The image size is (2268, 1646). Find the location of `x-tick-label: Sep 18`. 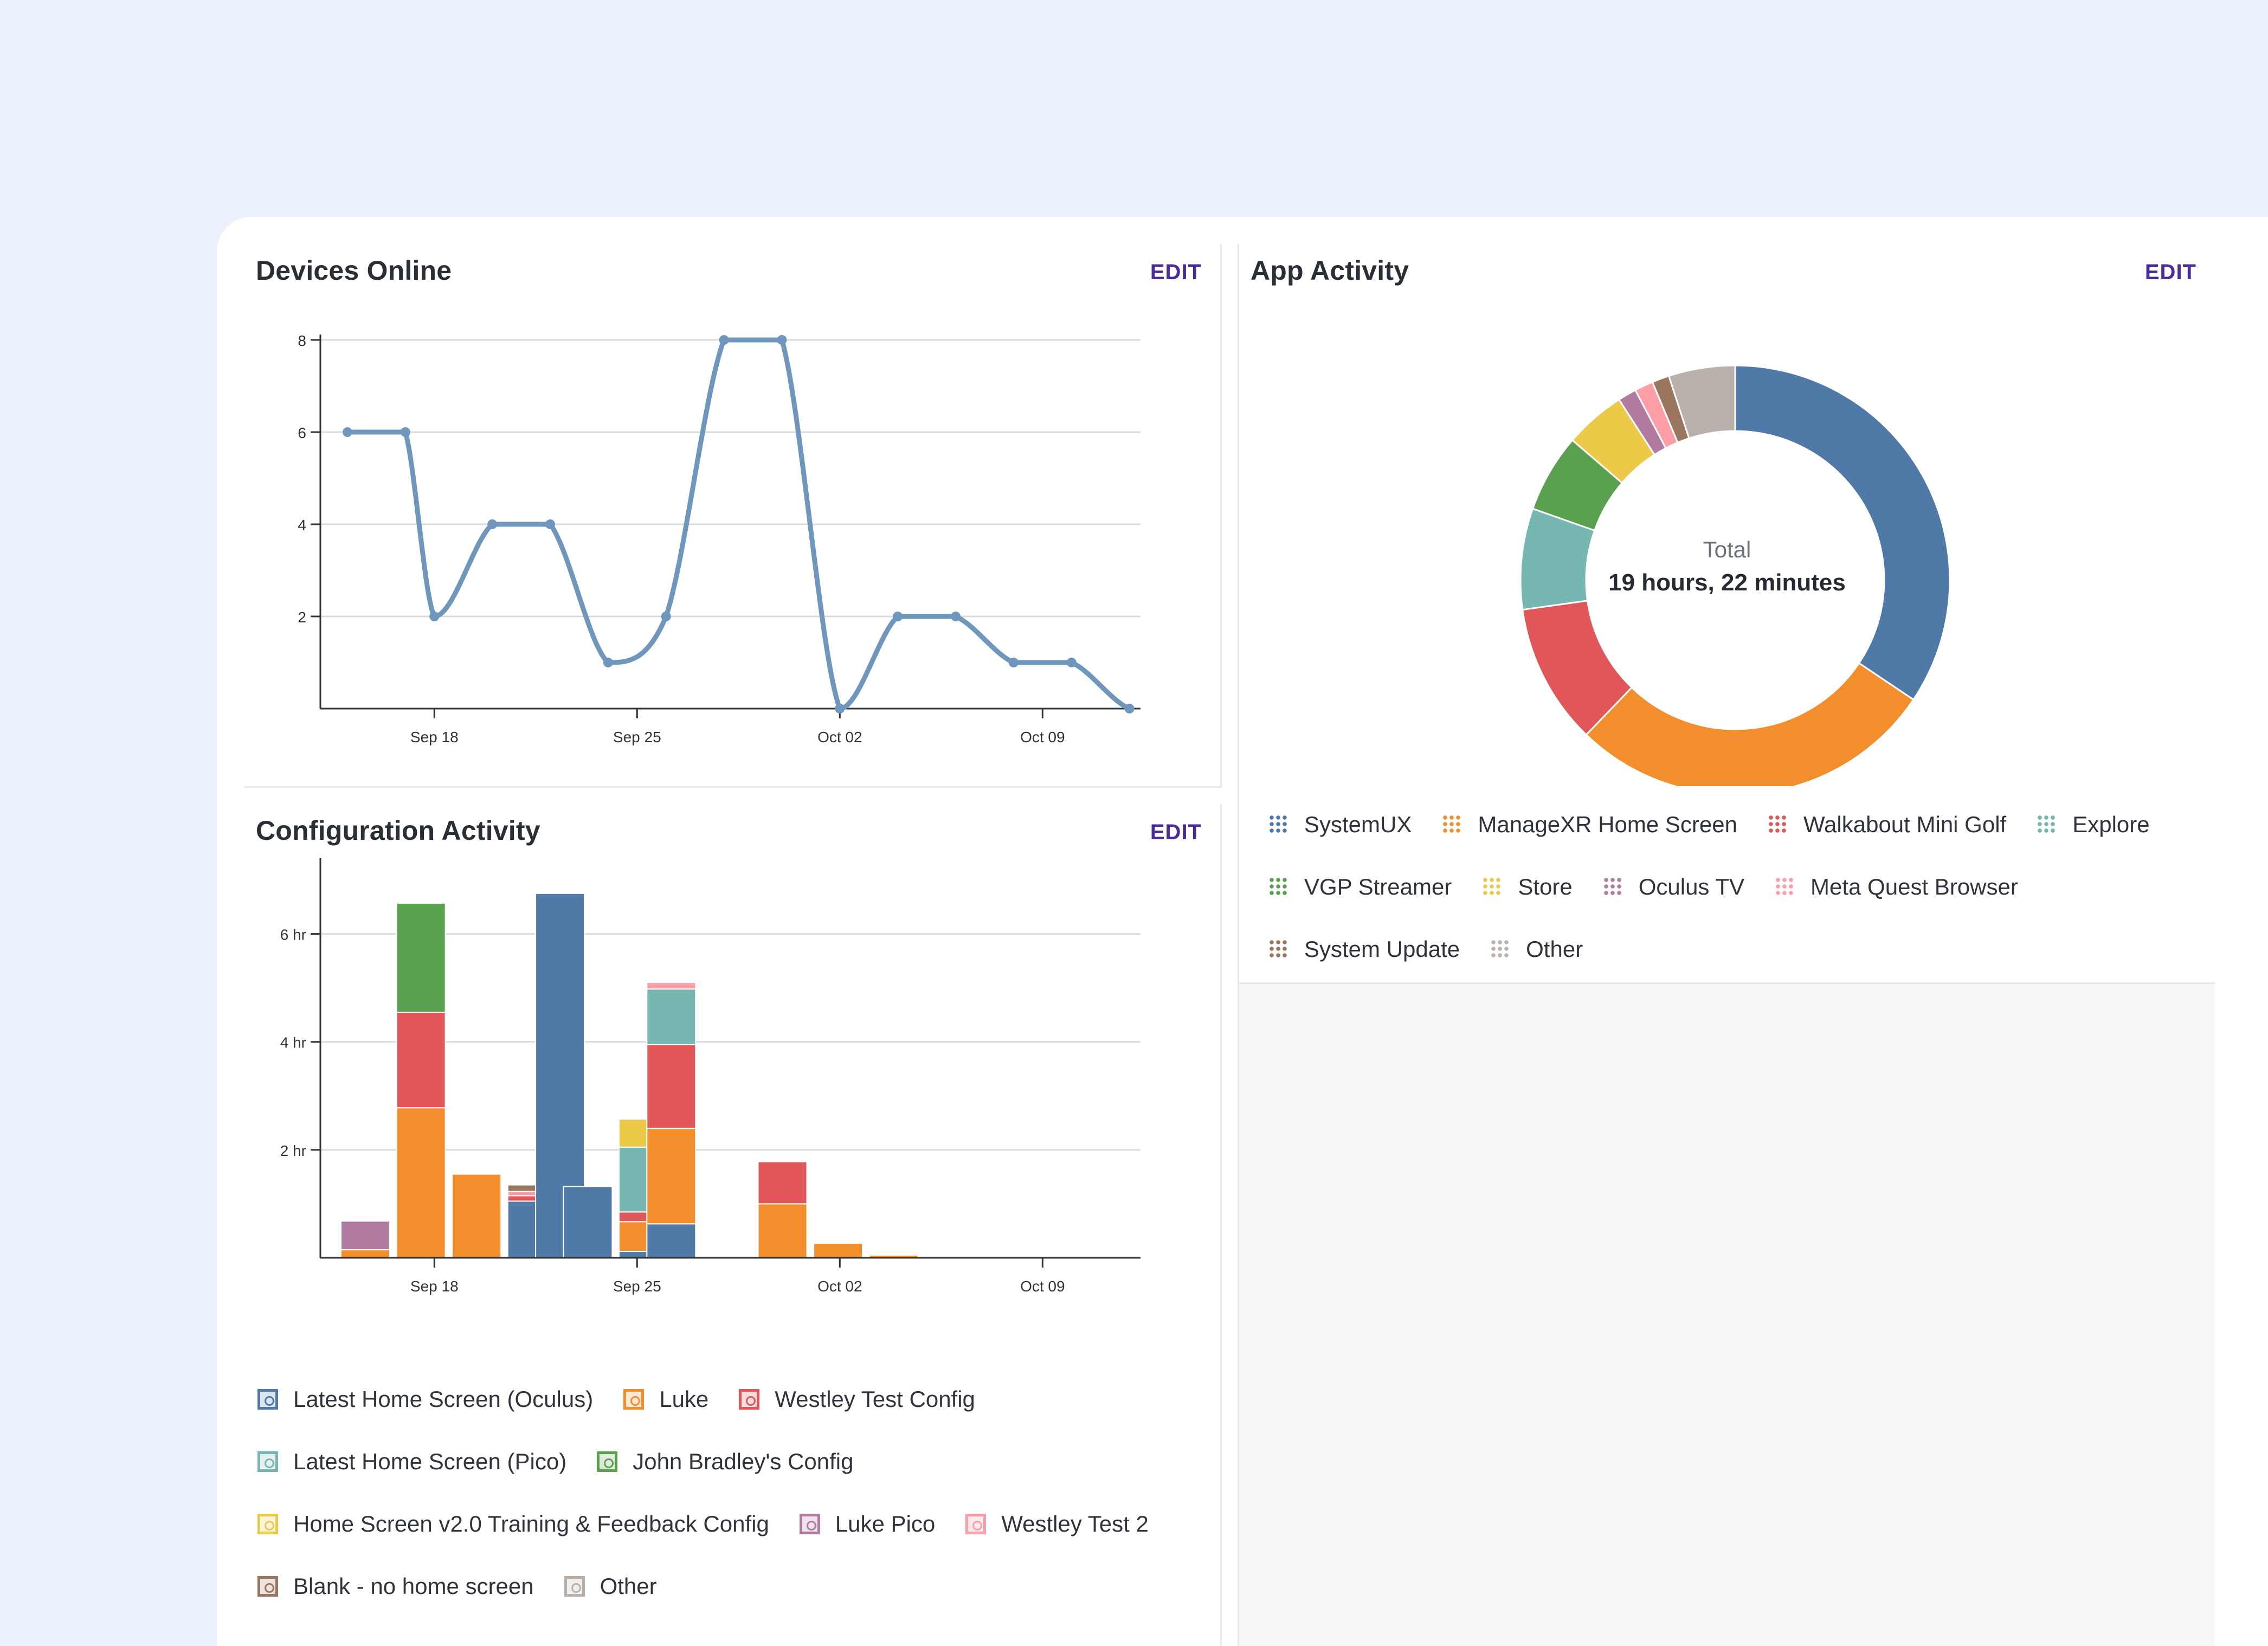

x-tick-label: Sep 18 is located at coordinates (434, 1286).